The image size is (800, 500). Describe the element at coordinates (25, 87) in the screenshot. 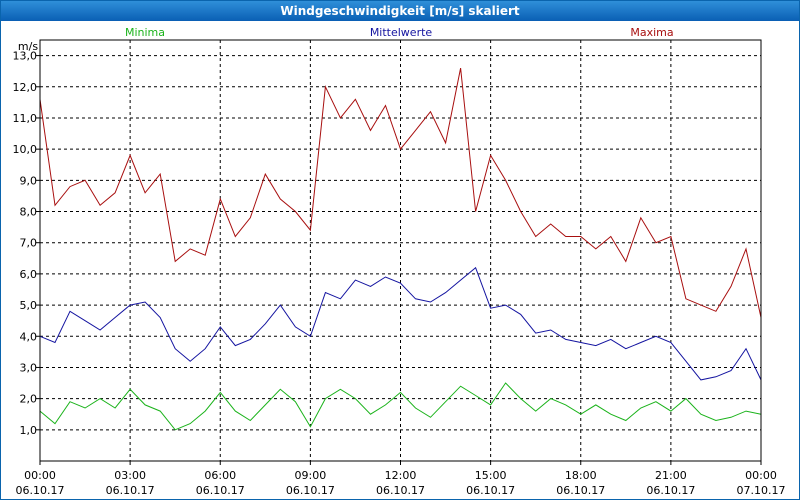

I see `y-tick-label: 12,0` at that location.